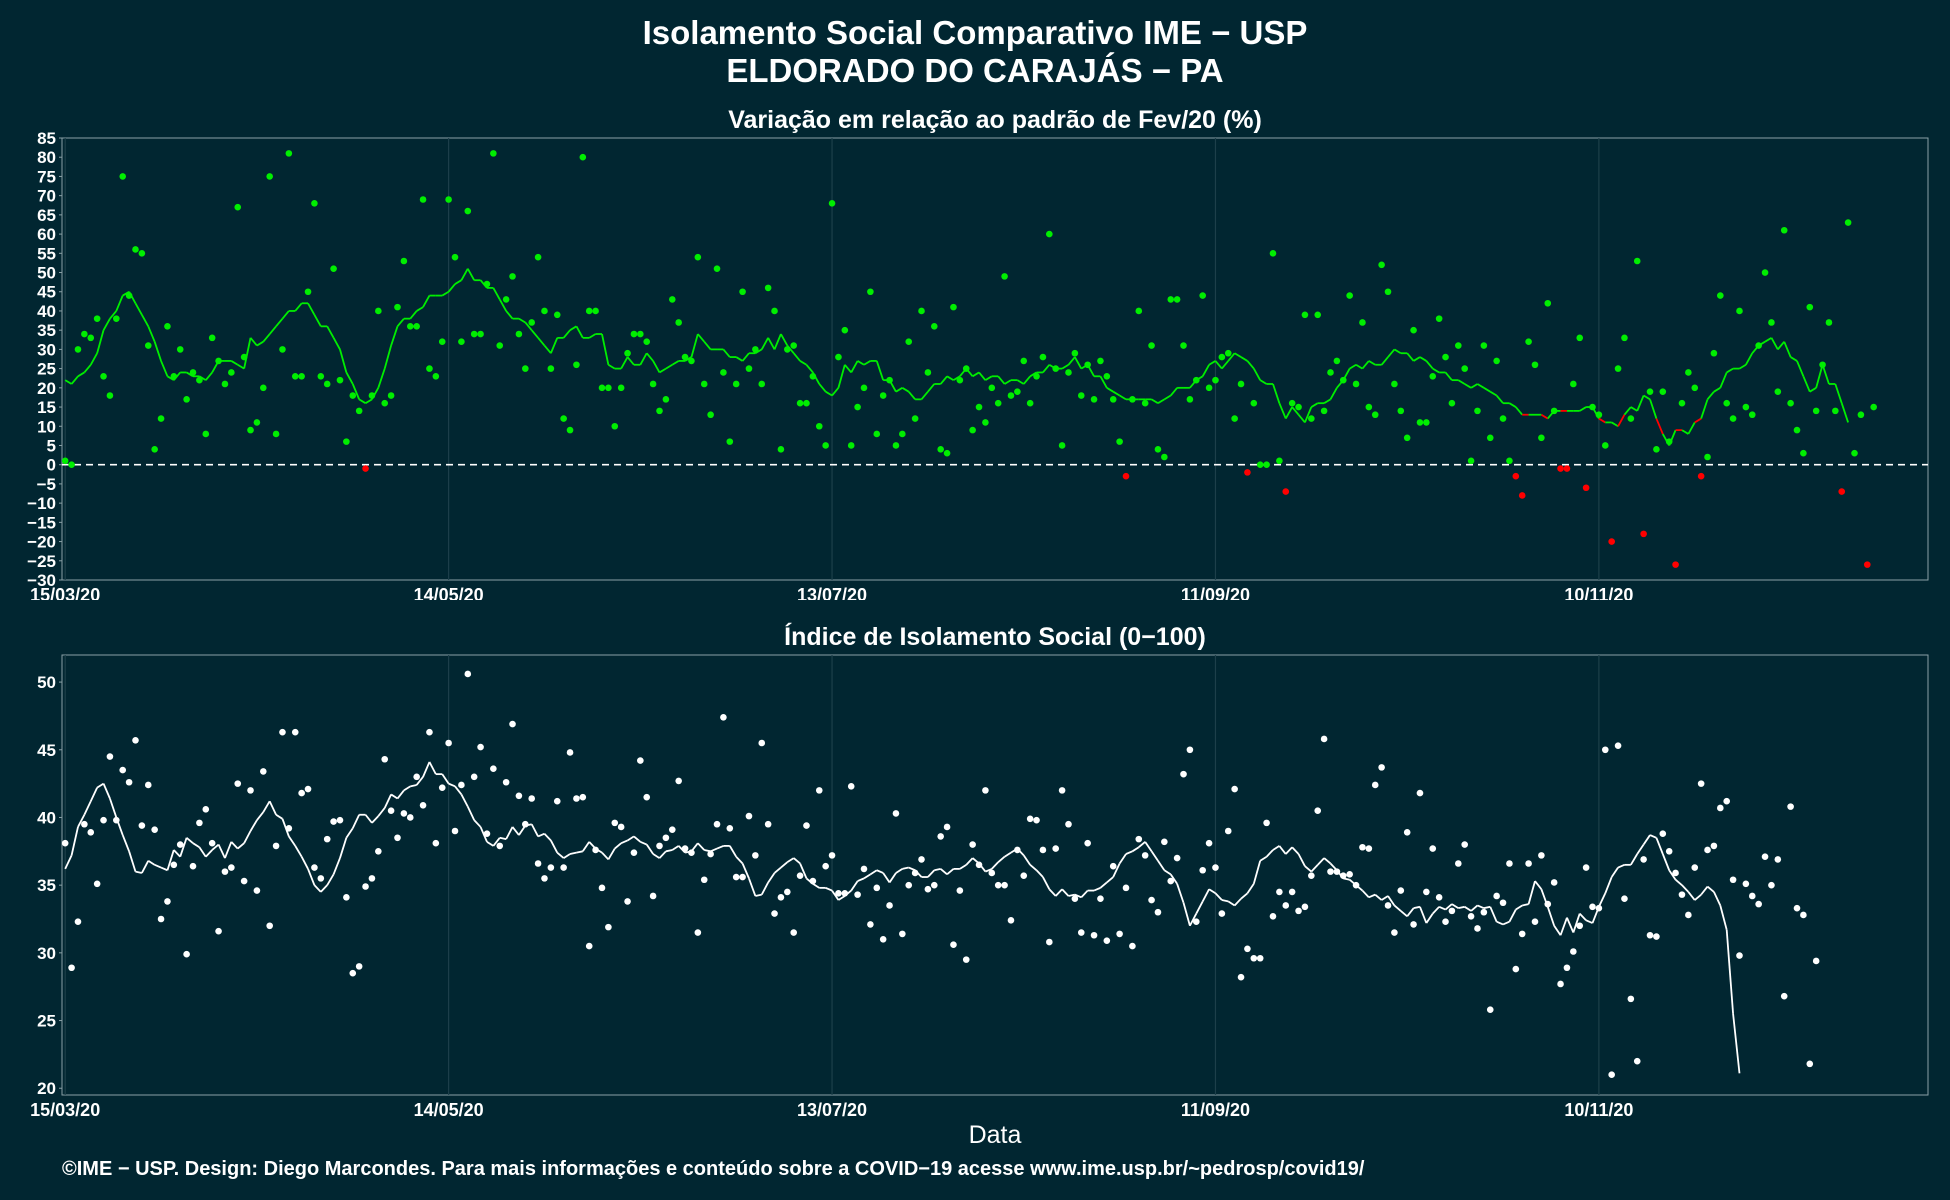 This screenshot has width=1950, height=1200. What do you see at coordinates (46, 682) in the screenshot?
I see `y-tick-label: 50` at bounding box center [46, 682].